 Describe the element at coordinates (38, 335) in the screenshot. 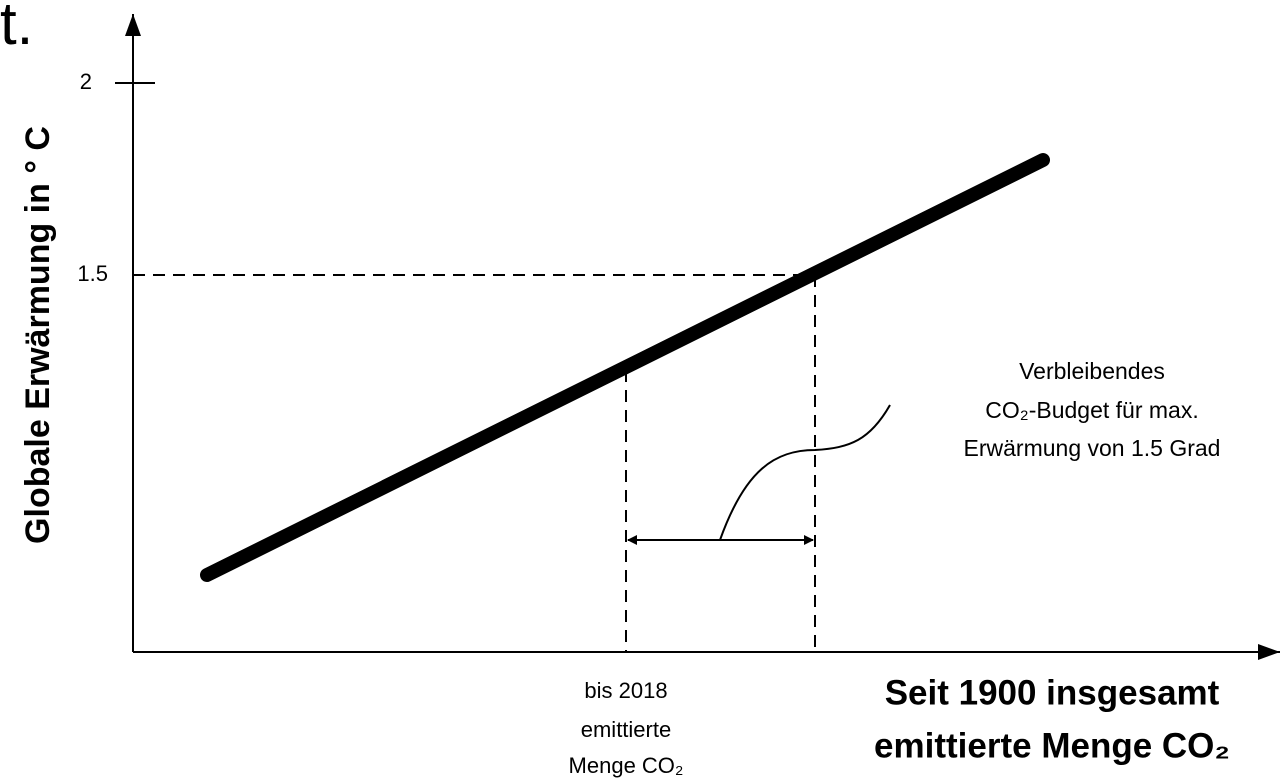

I see `y-axis-title: Globale Erwärmung in ° C` at that location.